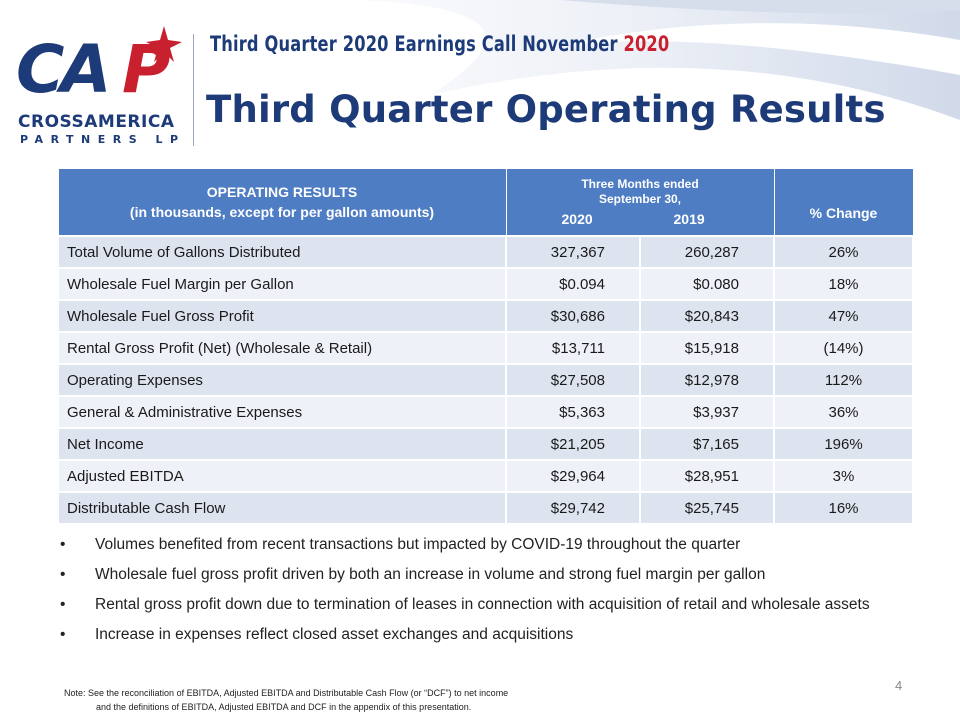 The width and height of the screenshot is (960, 720). Describe the element at coordinates (103, 139) in the screenshot. I see `logo-company-suffix: PARTNERS LP` at that location.